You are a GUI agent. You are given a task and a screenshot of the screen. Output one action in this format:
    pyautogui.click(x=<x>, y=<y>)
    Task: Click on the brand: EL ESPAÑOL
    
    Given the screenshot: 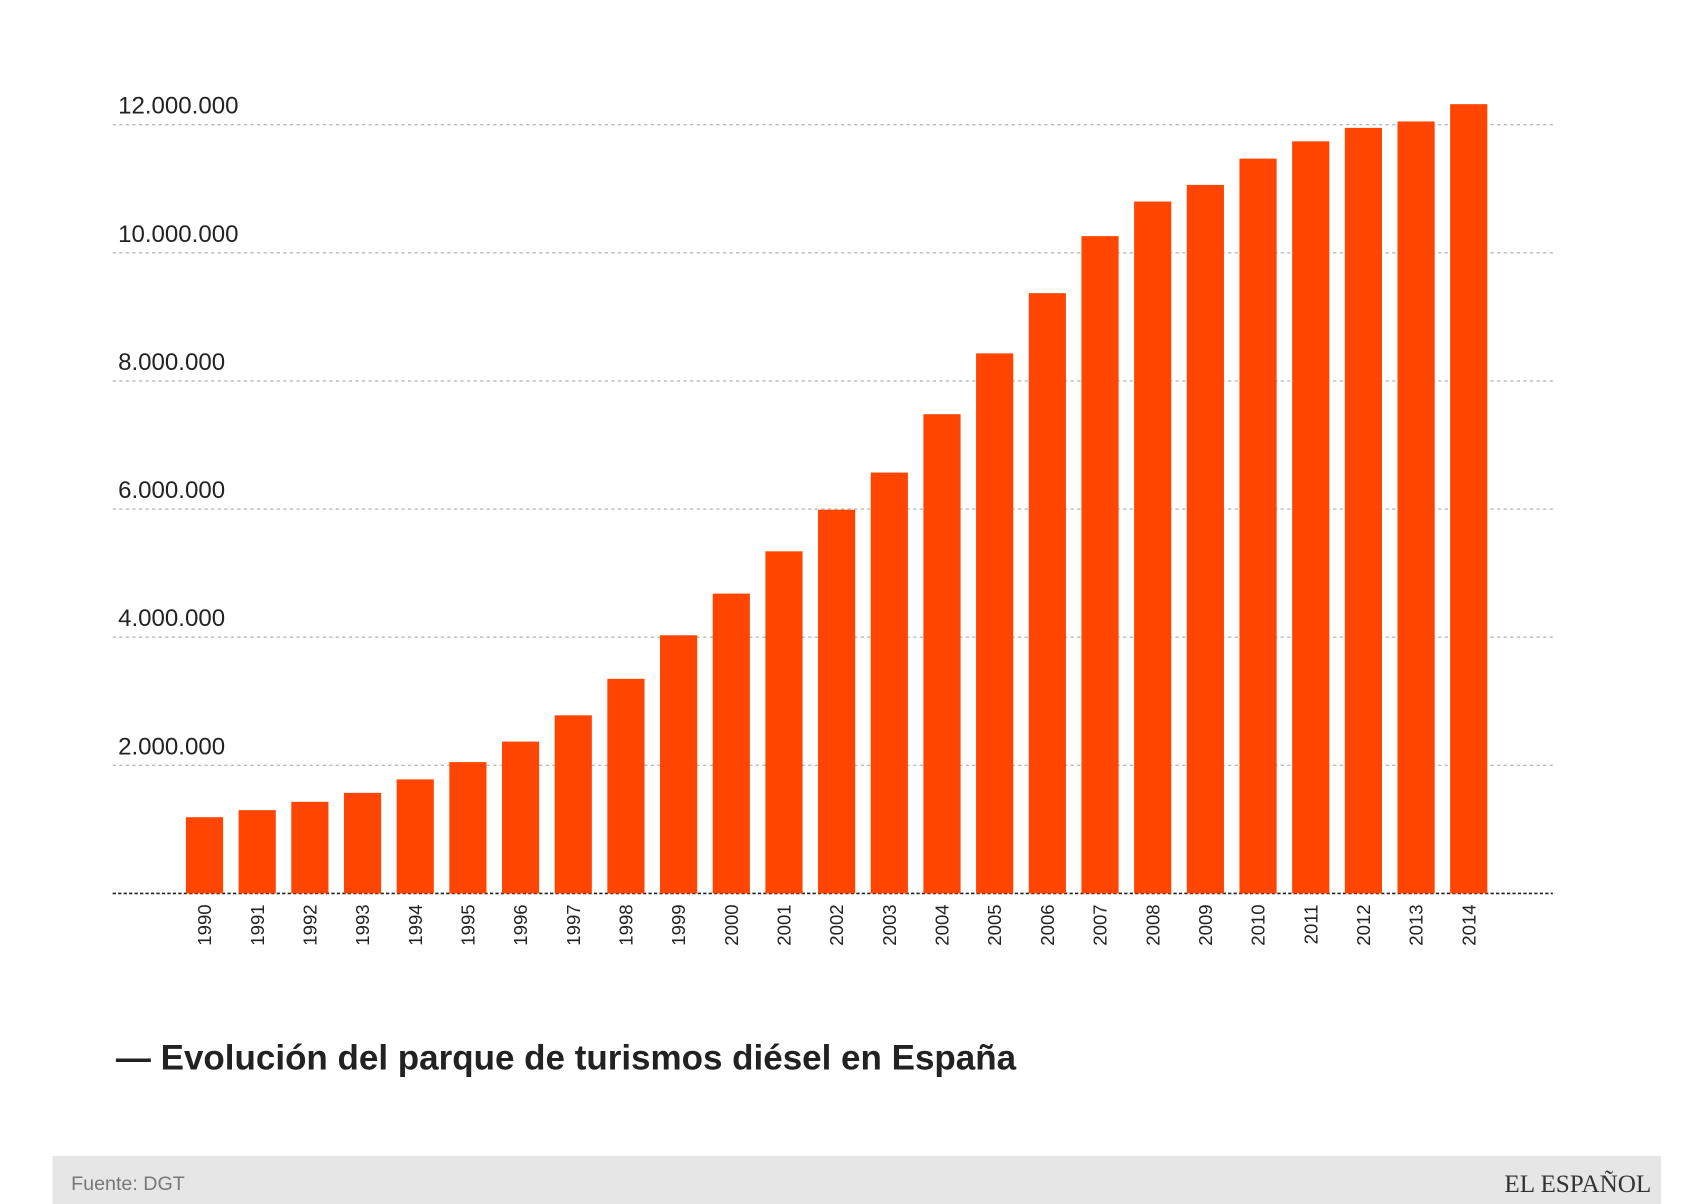 What is the action you would take?
    pyautogui.click(x=1577, y=1184)
    